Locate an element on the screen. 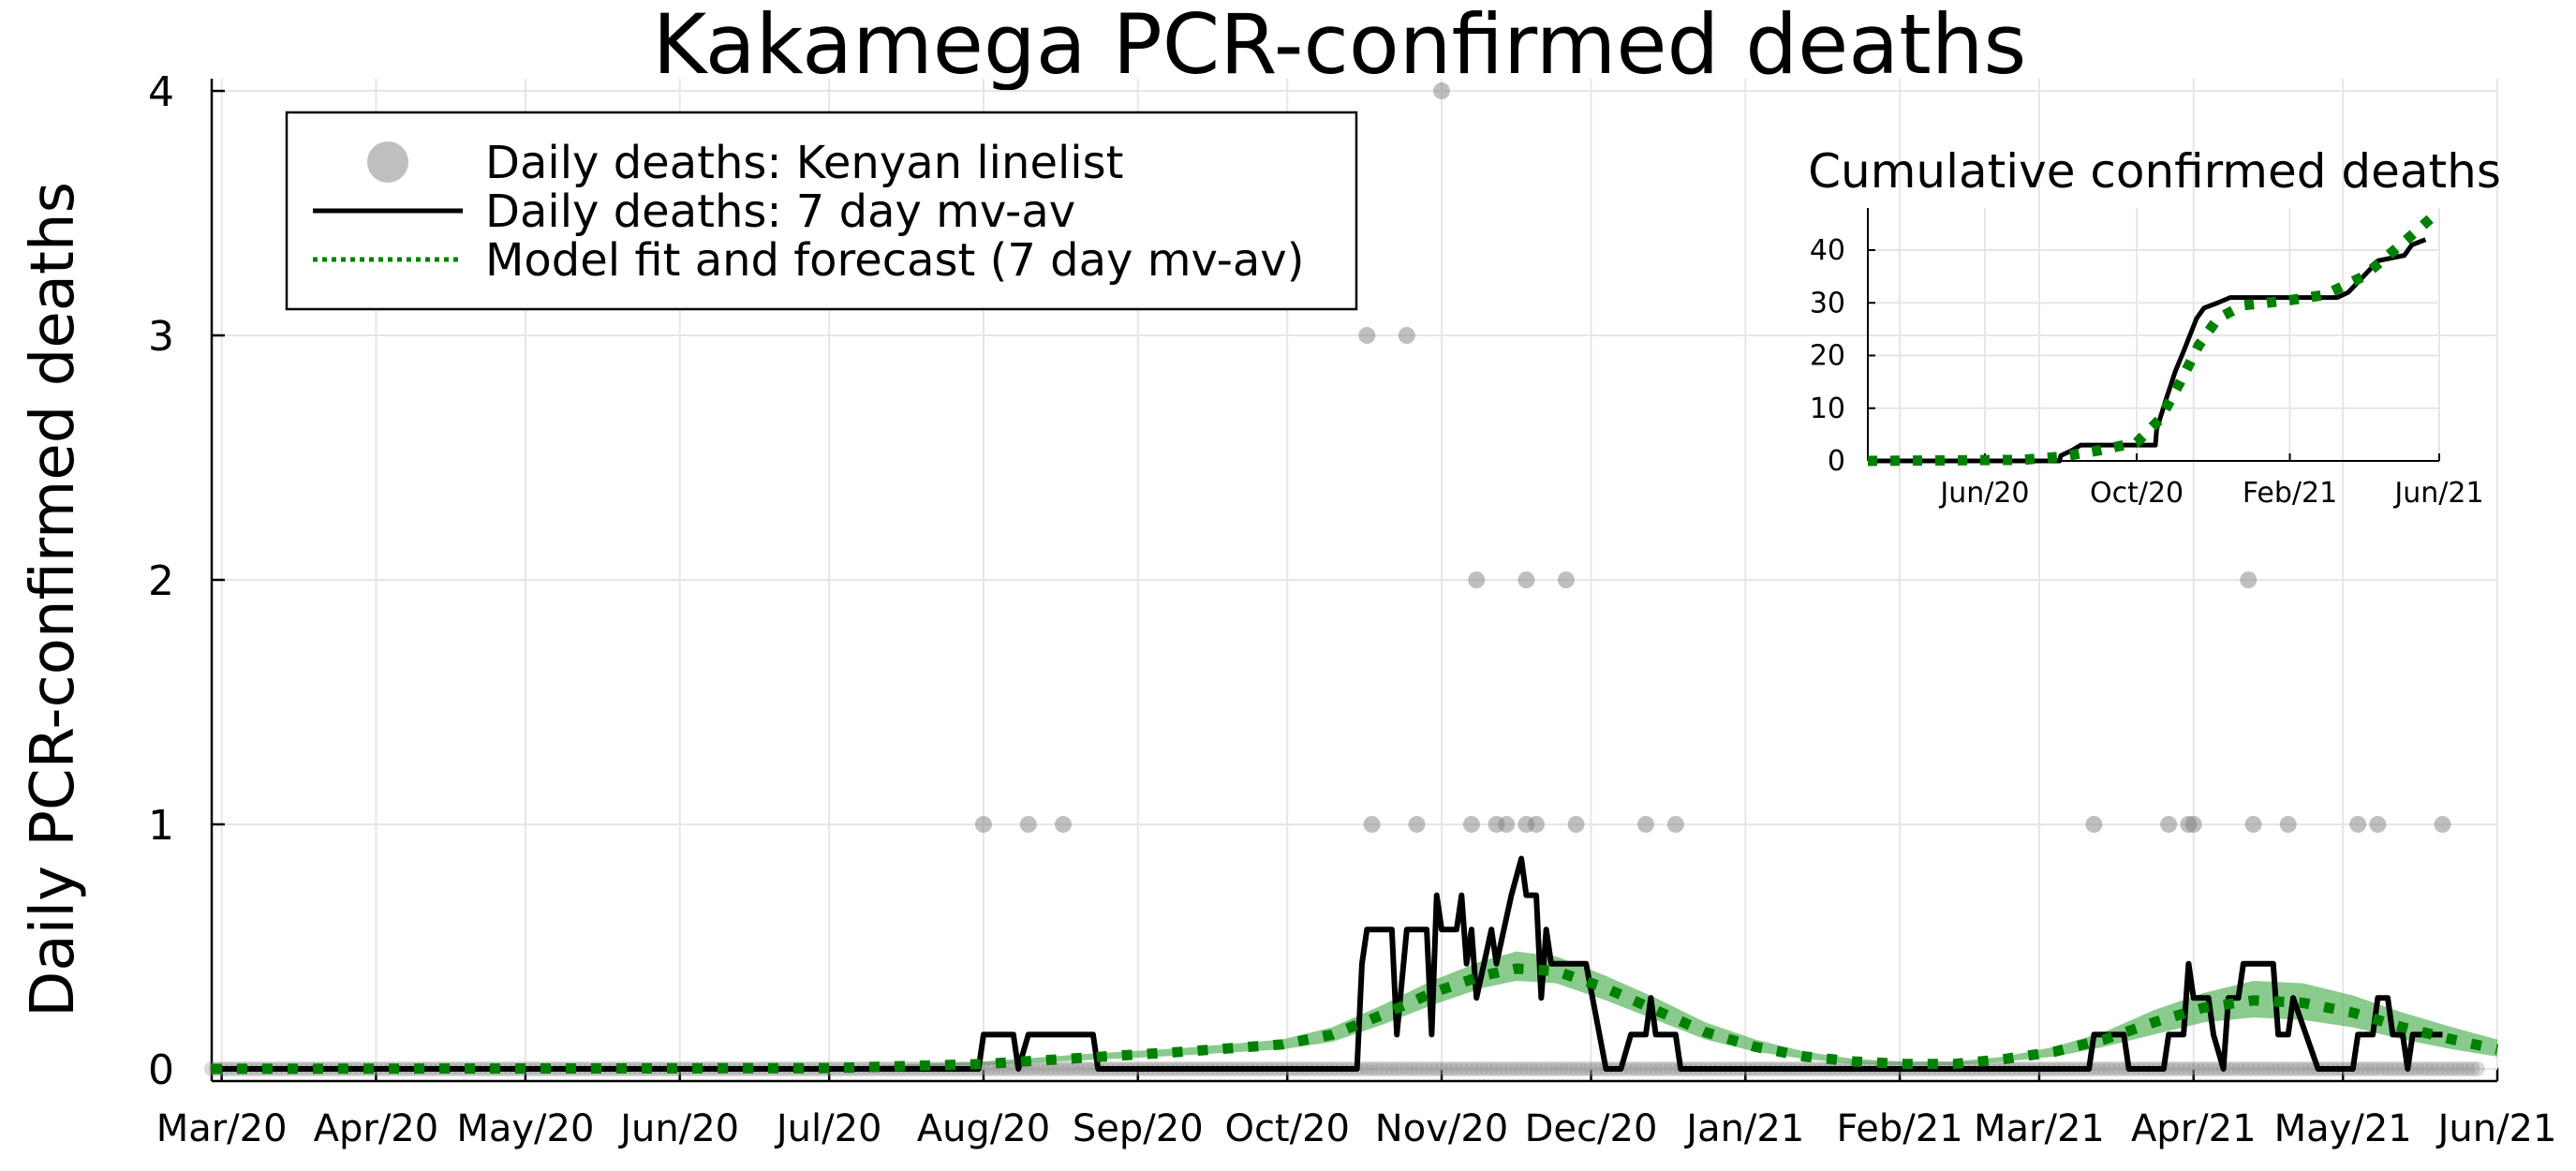 The image size is (2576, 1171). inset-x-tick-label: Oct/20 is located at coordinates (2137, 493).